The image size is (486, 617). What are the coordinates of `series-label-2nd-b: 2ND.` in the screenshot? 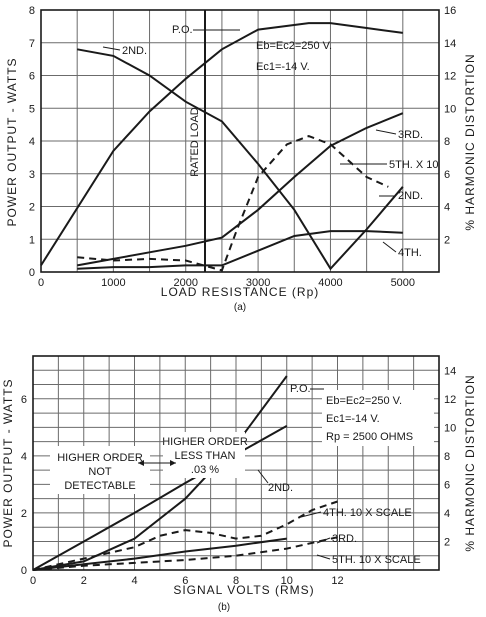 It's located at (280, 488).